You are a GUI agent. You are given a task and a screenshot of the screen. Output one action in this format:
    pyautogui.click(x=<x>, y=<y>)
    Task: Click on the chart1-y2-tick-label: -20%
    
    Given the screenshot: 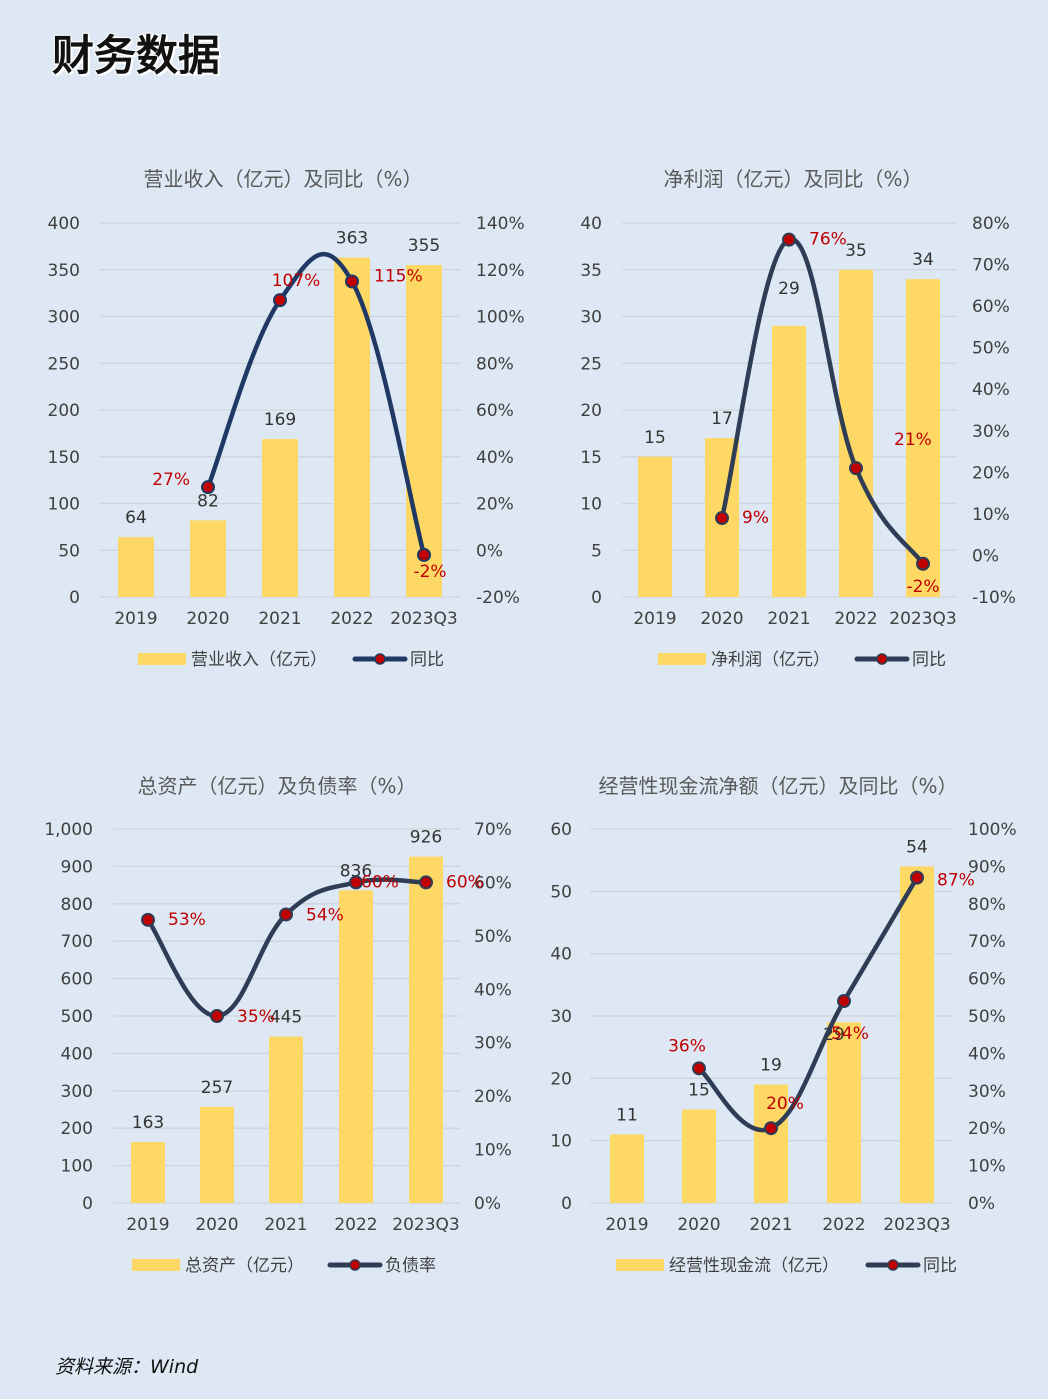 What is the action you would take?
    pyautogui.click(x=498, y=598)
    